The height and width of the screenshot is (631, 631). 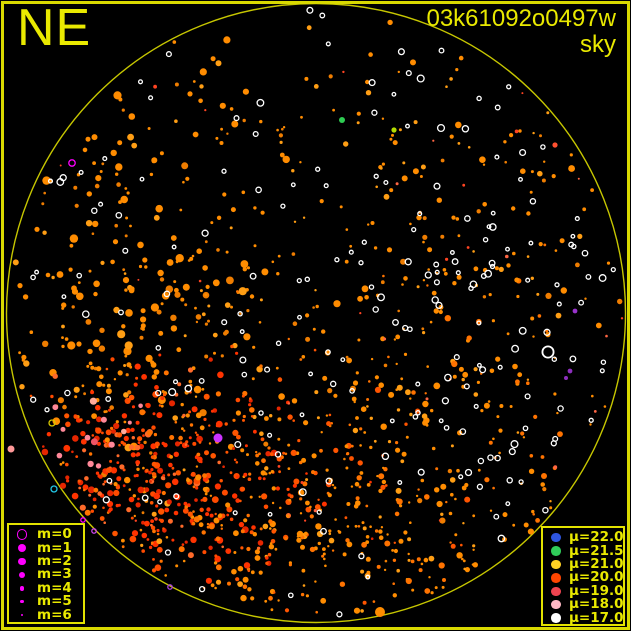 I want to click on m-legend-label: m=5, so click(x=54, y=601).